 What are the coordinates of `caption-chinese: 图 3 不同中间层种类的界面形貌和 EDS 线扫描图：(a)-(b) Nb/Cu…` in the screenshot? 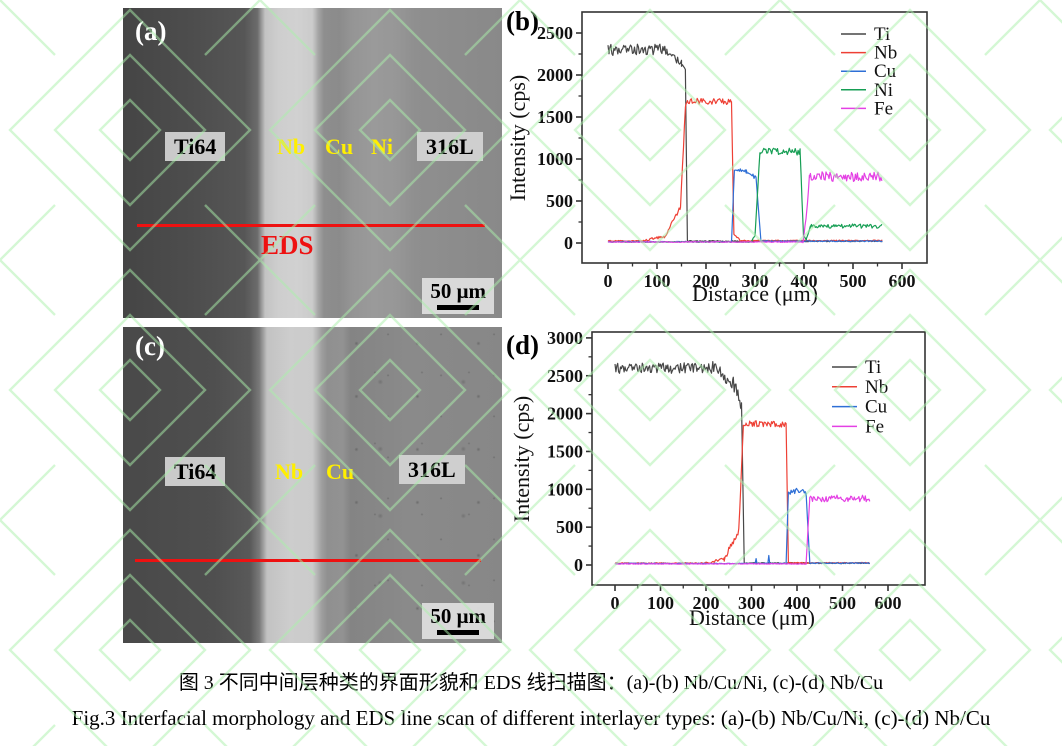 It's located at (531, 683).